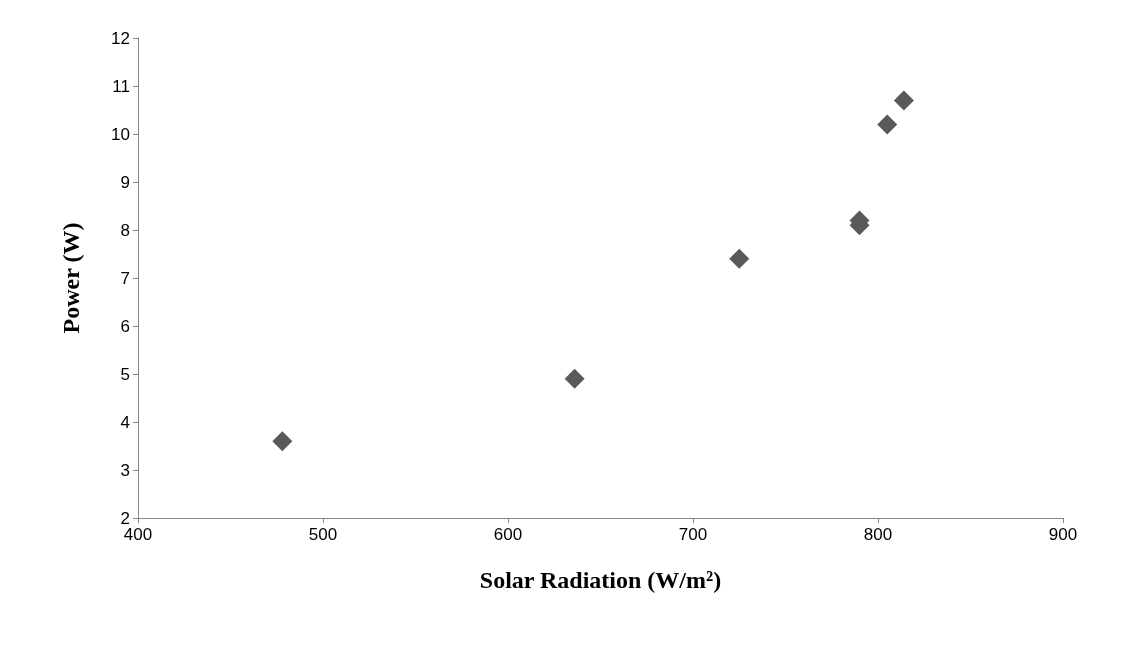  What do you see at coordinates (138, 534) in the screenshot?
I see `x-tick-label: 400` at bounding box center [138, 534].